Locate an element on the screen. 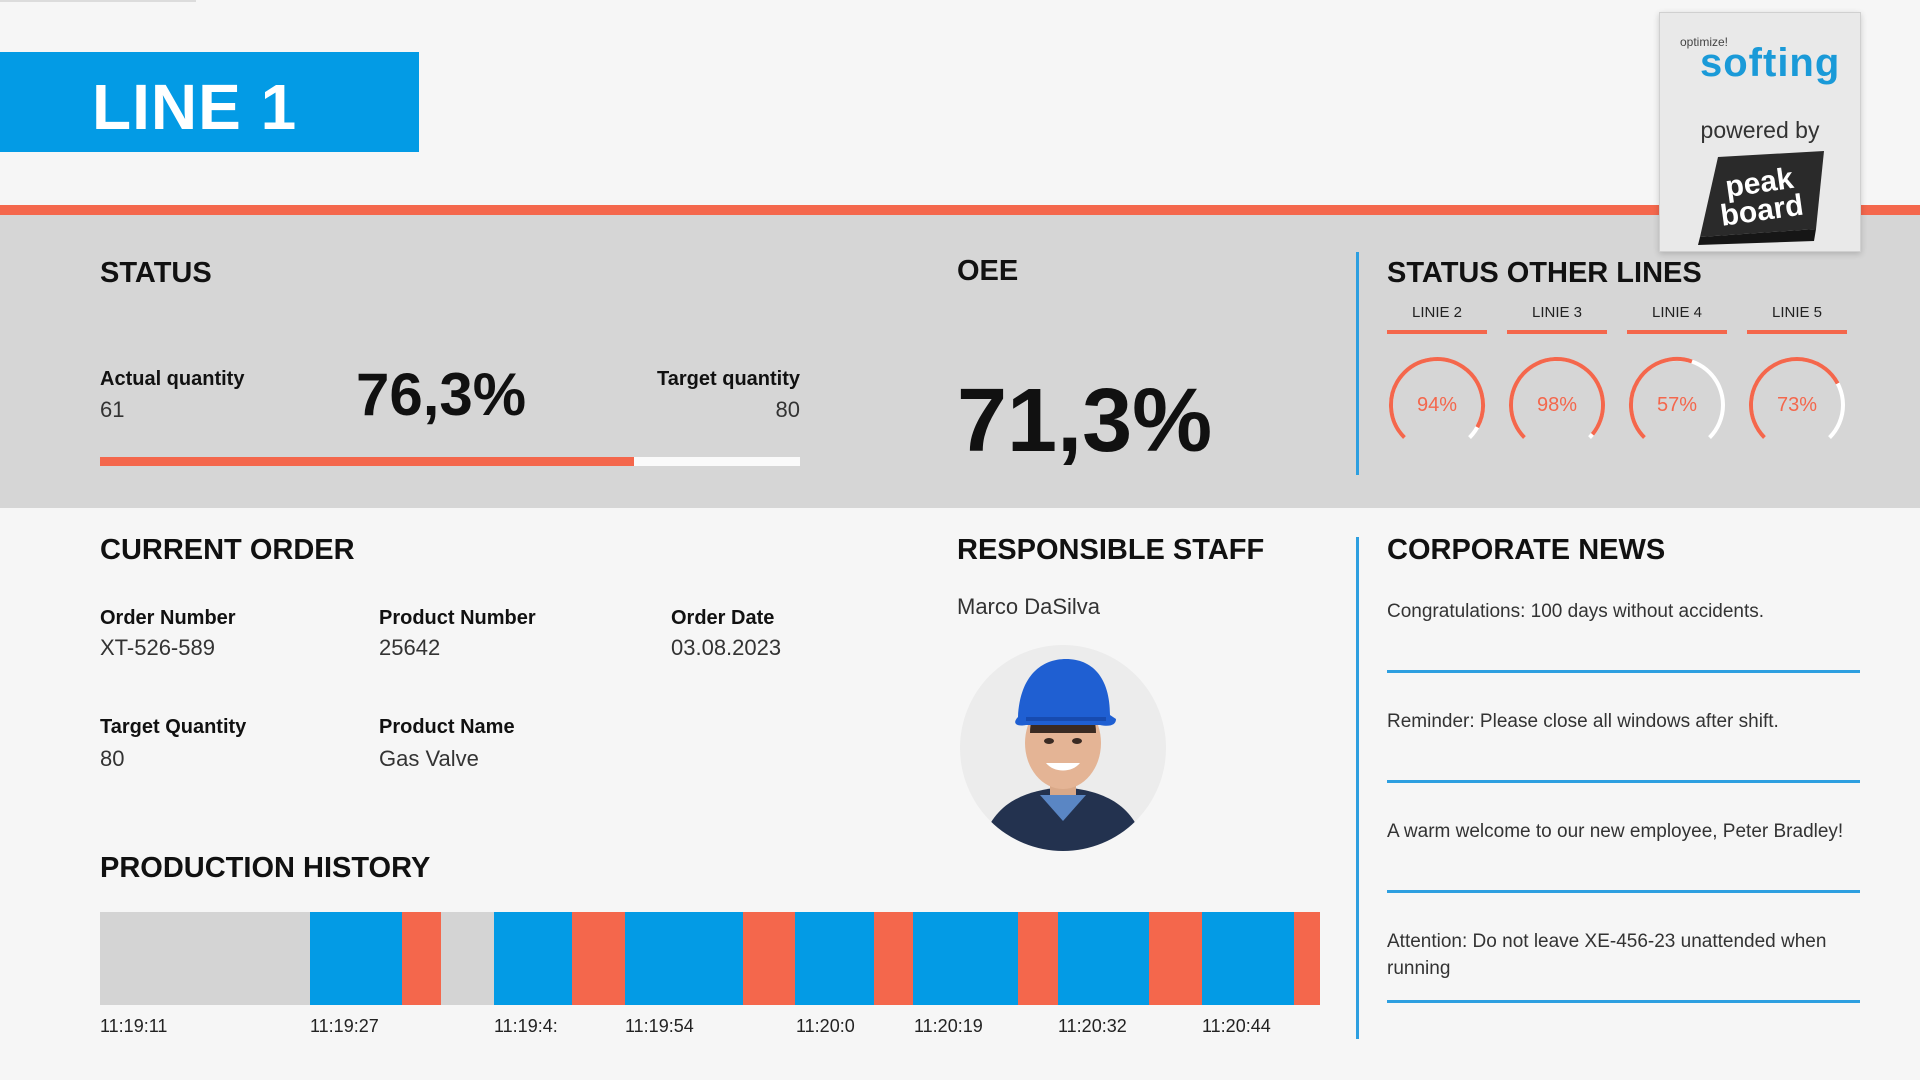  line-status-gauge: 73% is located at coordinates (1797, 398).